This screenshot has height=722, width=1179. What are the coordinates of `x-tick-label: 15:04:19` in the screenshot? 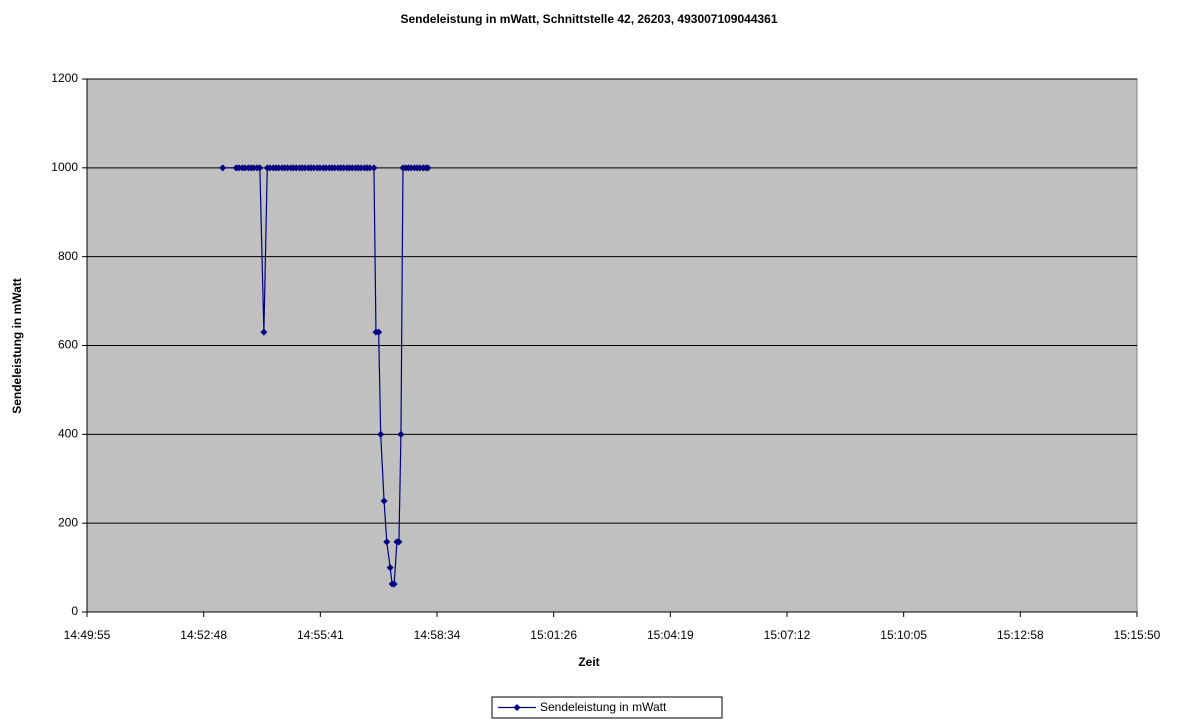 It's located at (670, 635).